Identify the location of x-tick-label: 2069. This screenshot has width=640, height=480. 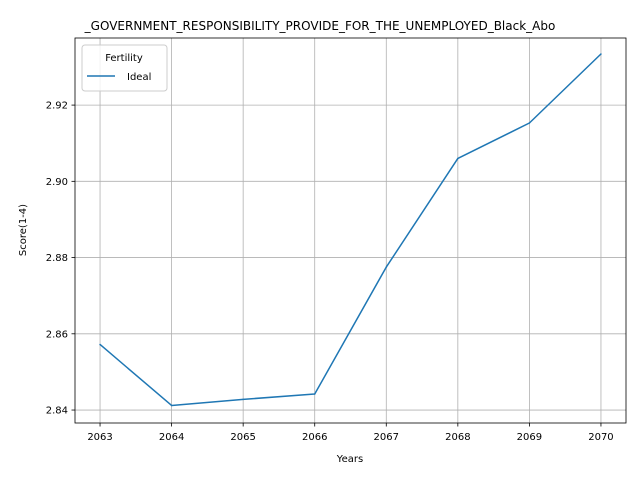
(529, 437).